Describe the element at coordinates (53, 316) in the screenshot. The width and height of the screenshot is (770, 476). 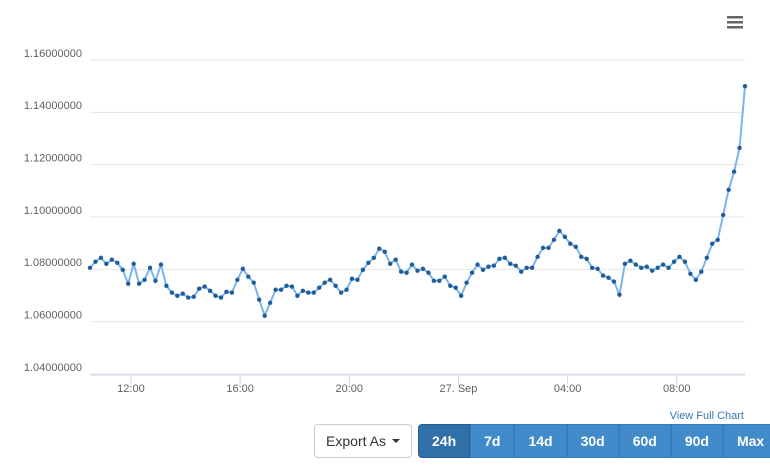
I see `y-tick-label: 1.06000000` at that location.